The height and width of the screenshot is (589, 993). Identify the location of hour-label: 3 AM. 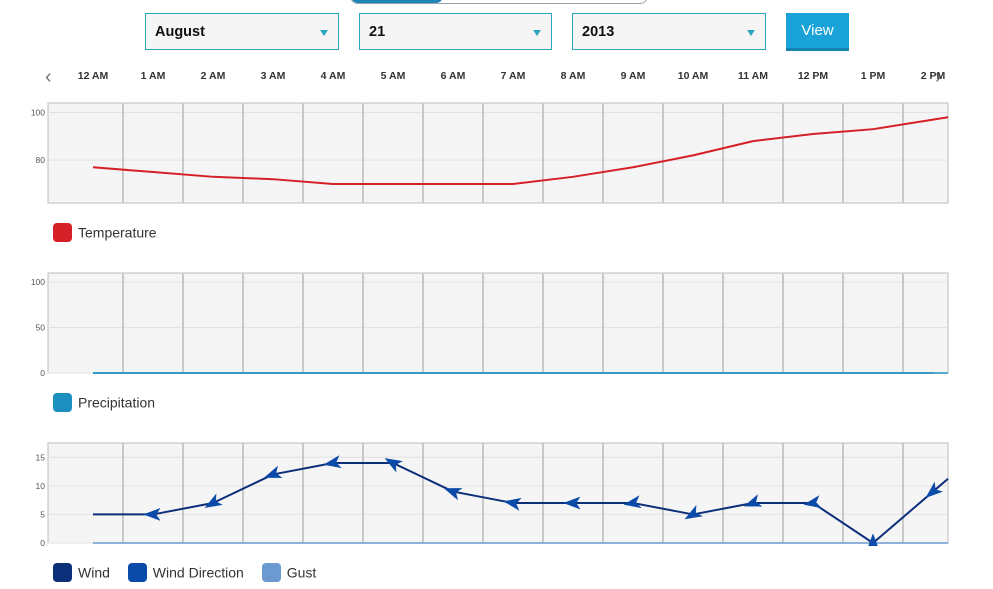
(273, 76).